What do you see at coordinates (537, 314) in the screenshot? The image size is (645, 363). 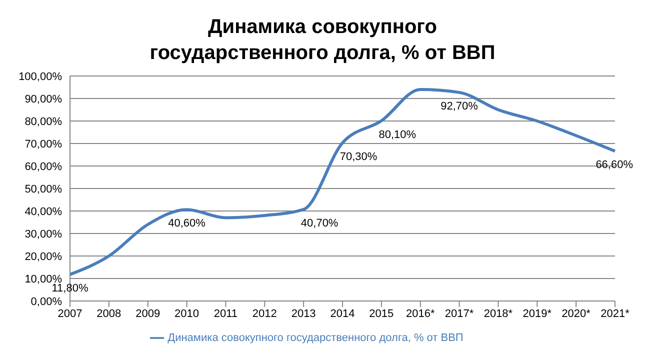 I see `x-tick-label: 2019*` at bounding box center [537, 314].